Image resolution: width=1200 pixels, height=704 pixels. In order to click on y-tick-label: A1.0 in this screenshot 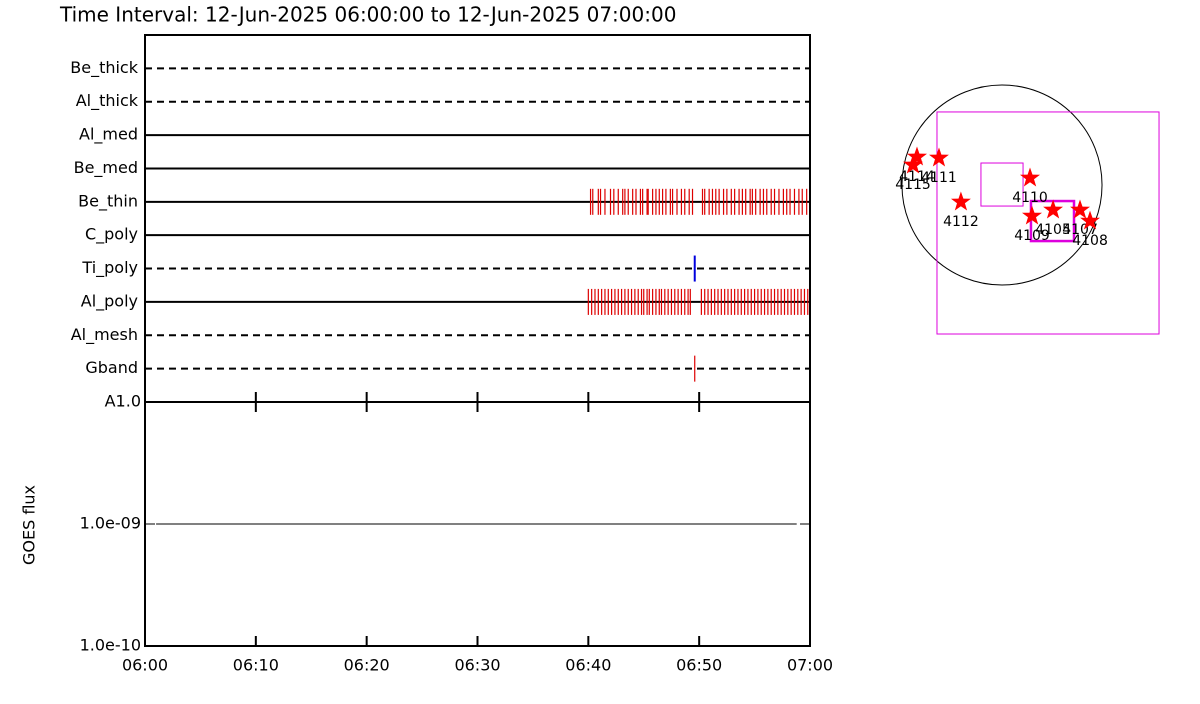, I will do `click(123, 401)`.